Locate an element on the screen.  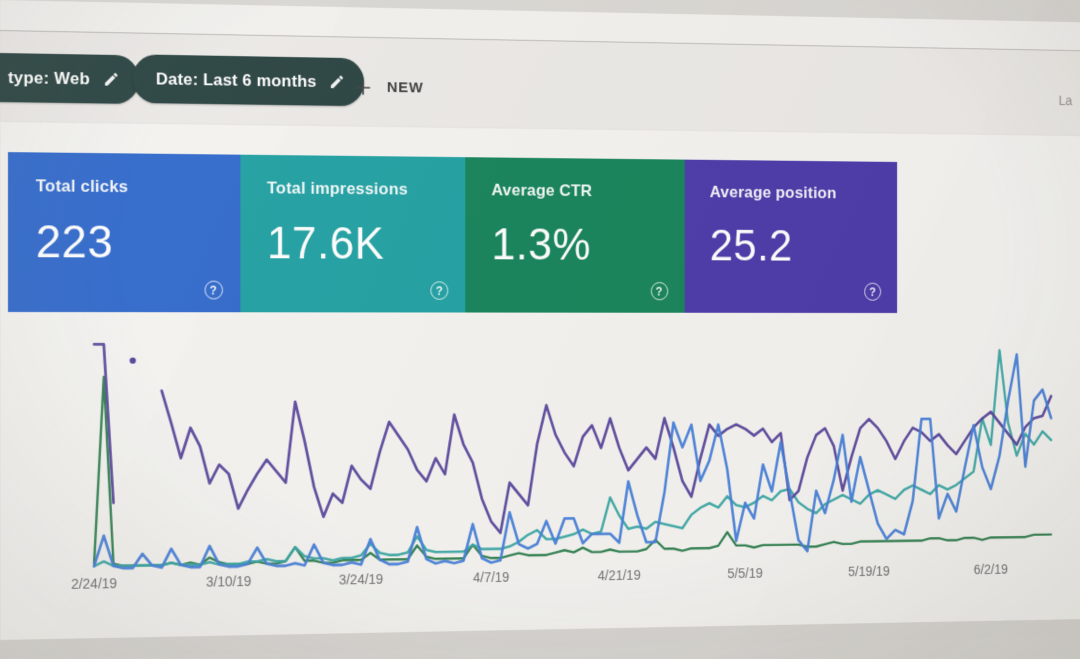
new-button-label: NEW is located at coordinates (405, 88).